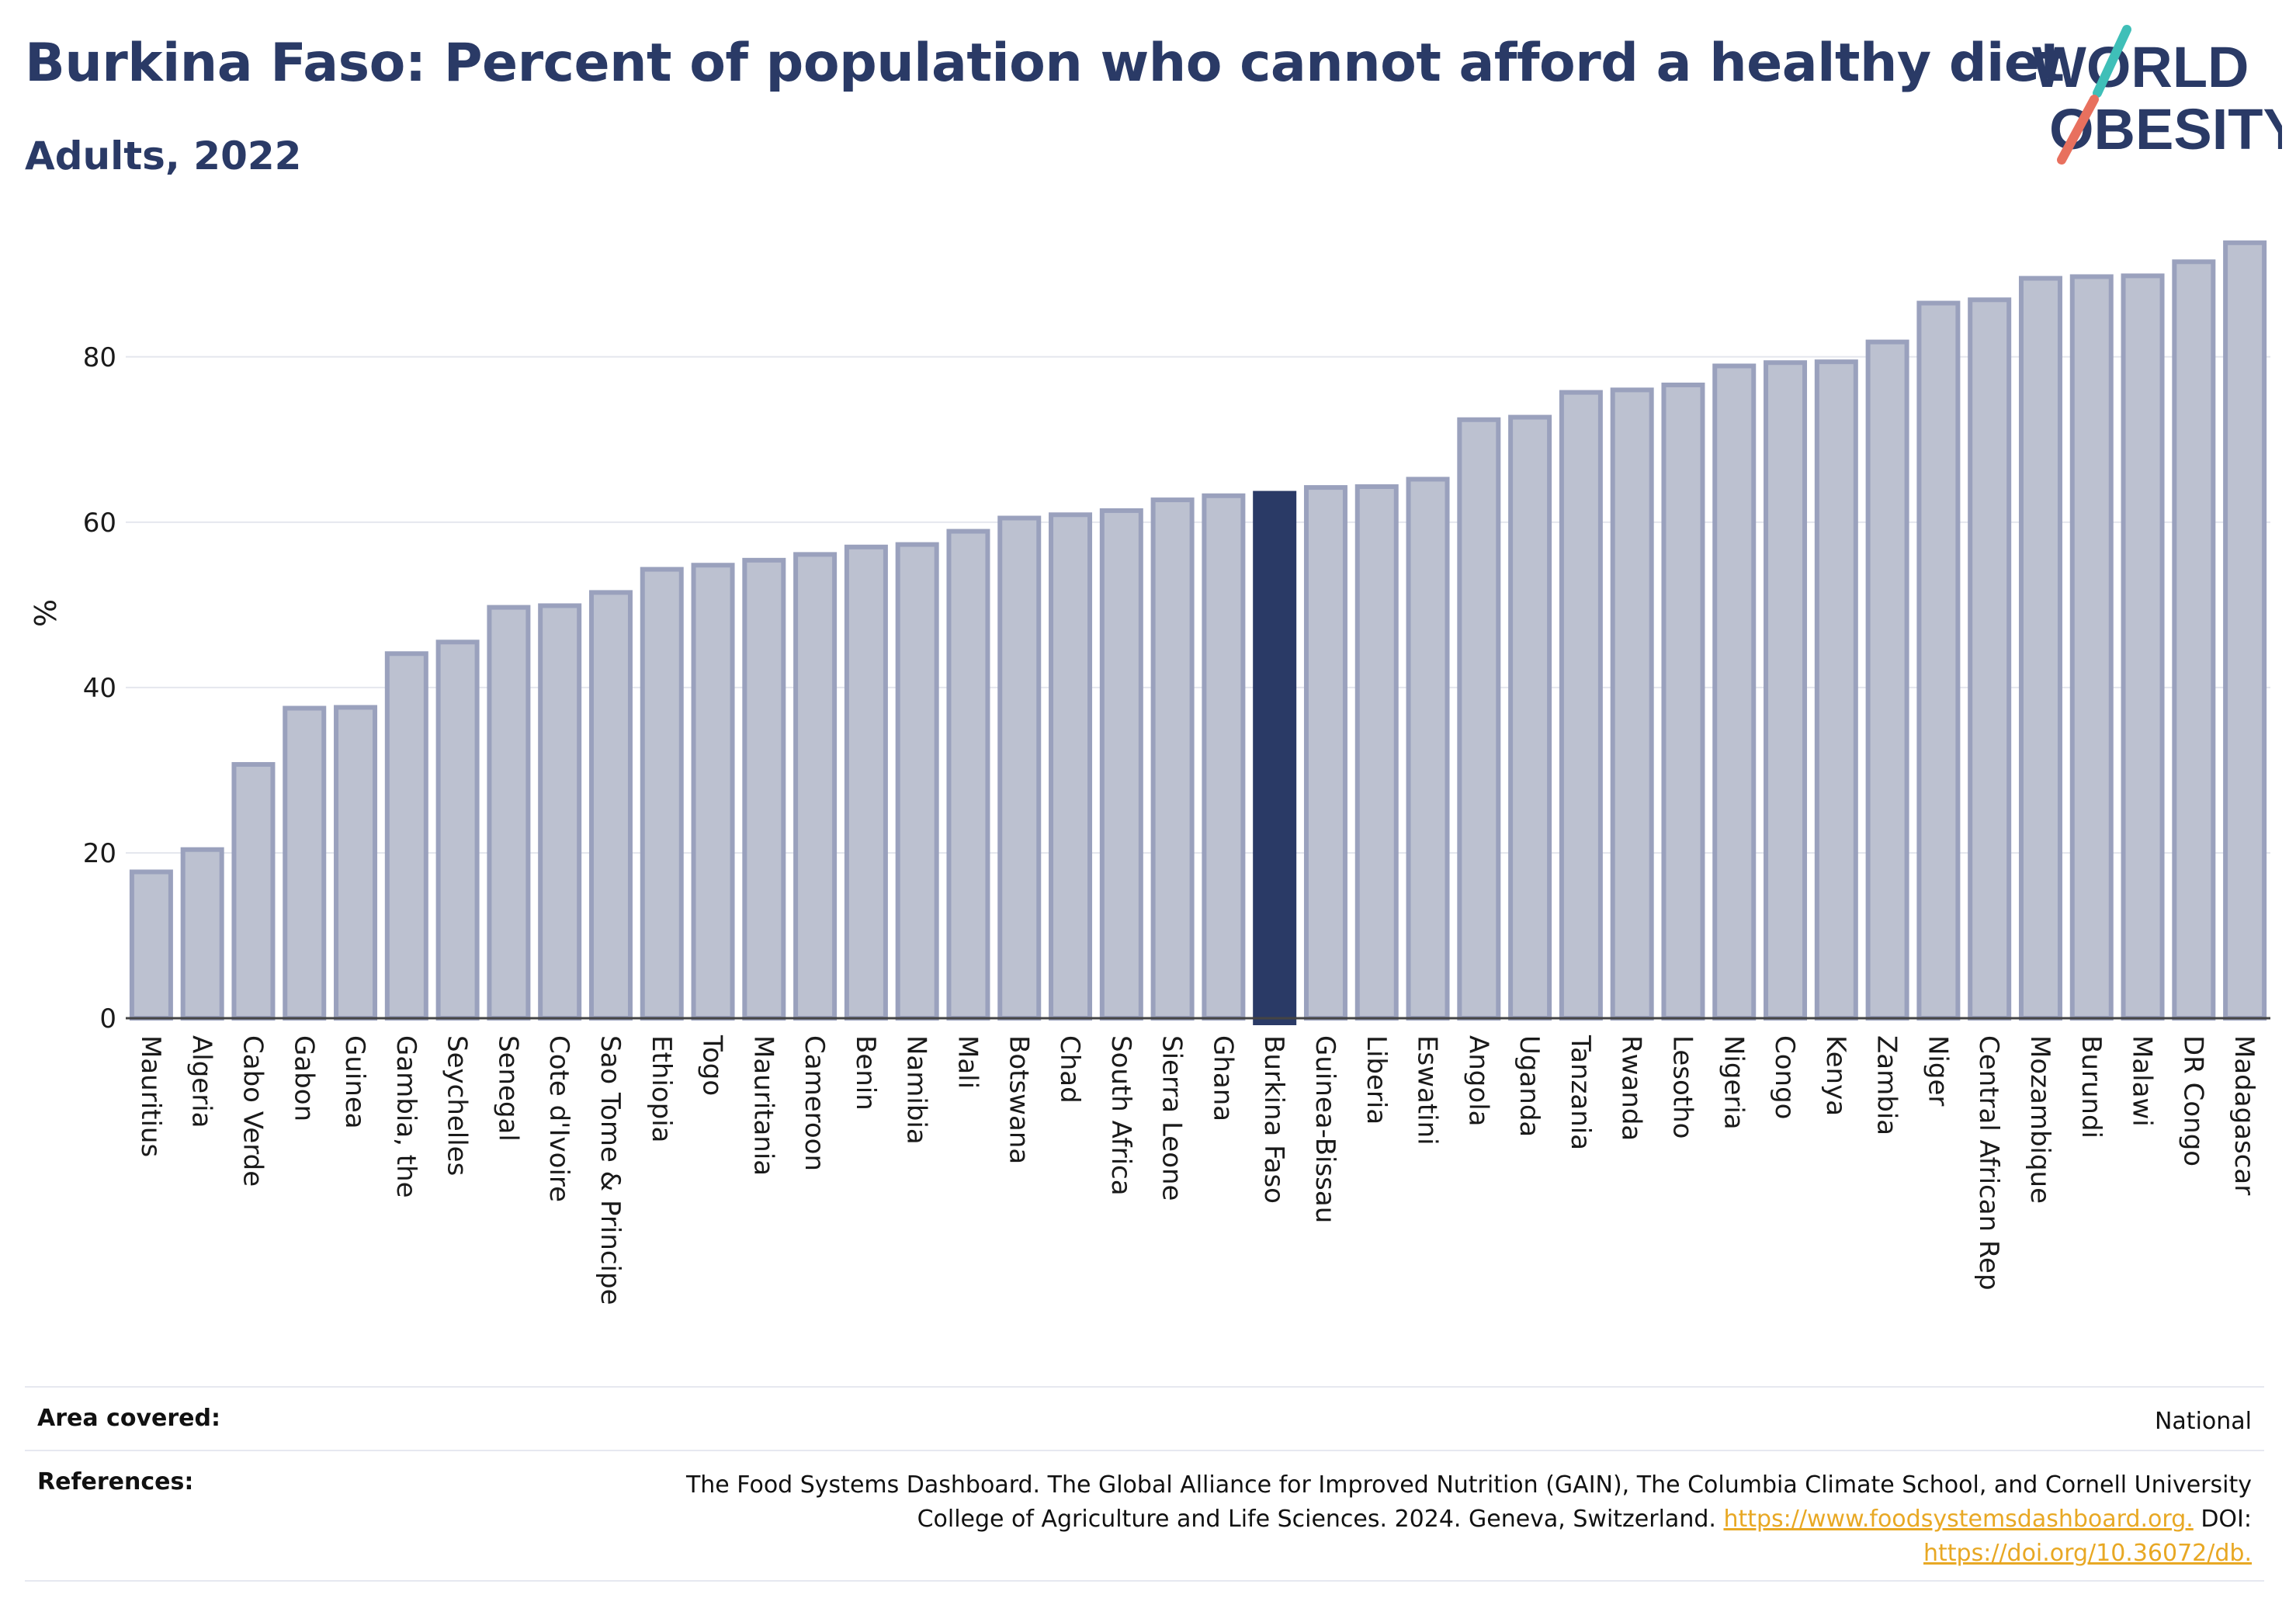  I want to click on bar-chad, so click(1071, 766).